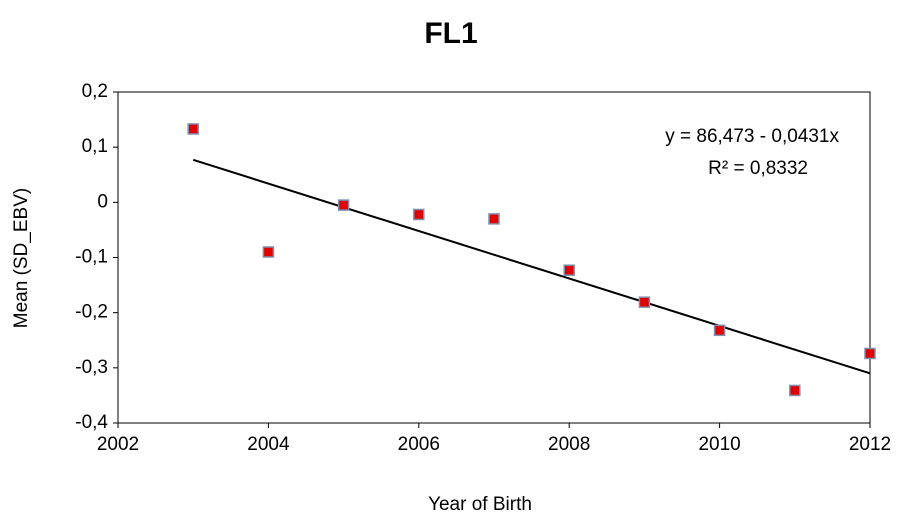 The height and width of the screenshot is (518, 903). I want to click on annotation: y = 86,473 - 0,0431x, so click(752, 136).